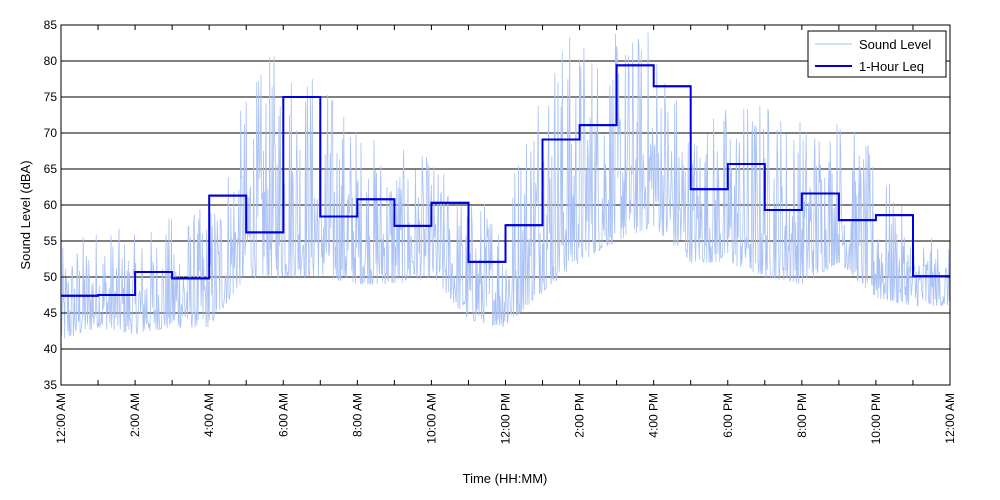 Image resolution: width=1000 pixels, height=500 pixels. Describe the element at coordinates (51, 277) in the screenshot. I see `y-tick-label-50: 50` at that location.